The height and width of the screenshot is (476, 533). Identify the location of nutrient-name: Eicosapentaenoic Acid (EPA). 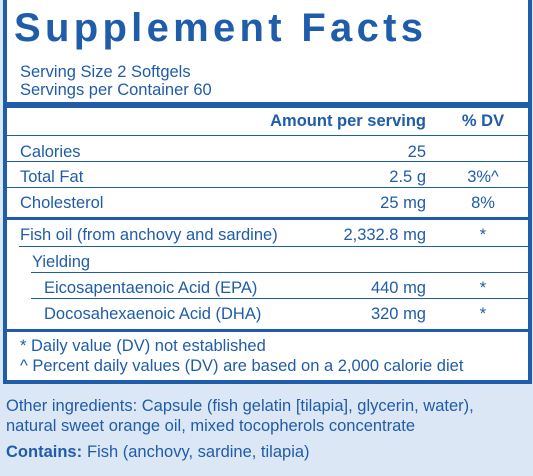
(151, 288).